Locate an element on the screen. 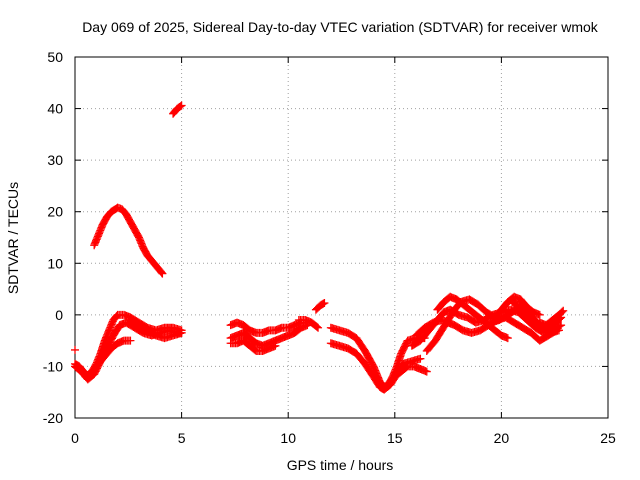 Image resolution: width=640 pixels, height=480 pixels. y-axis-label: SDTVAR / TECUs is located at coordinates (13, 238).